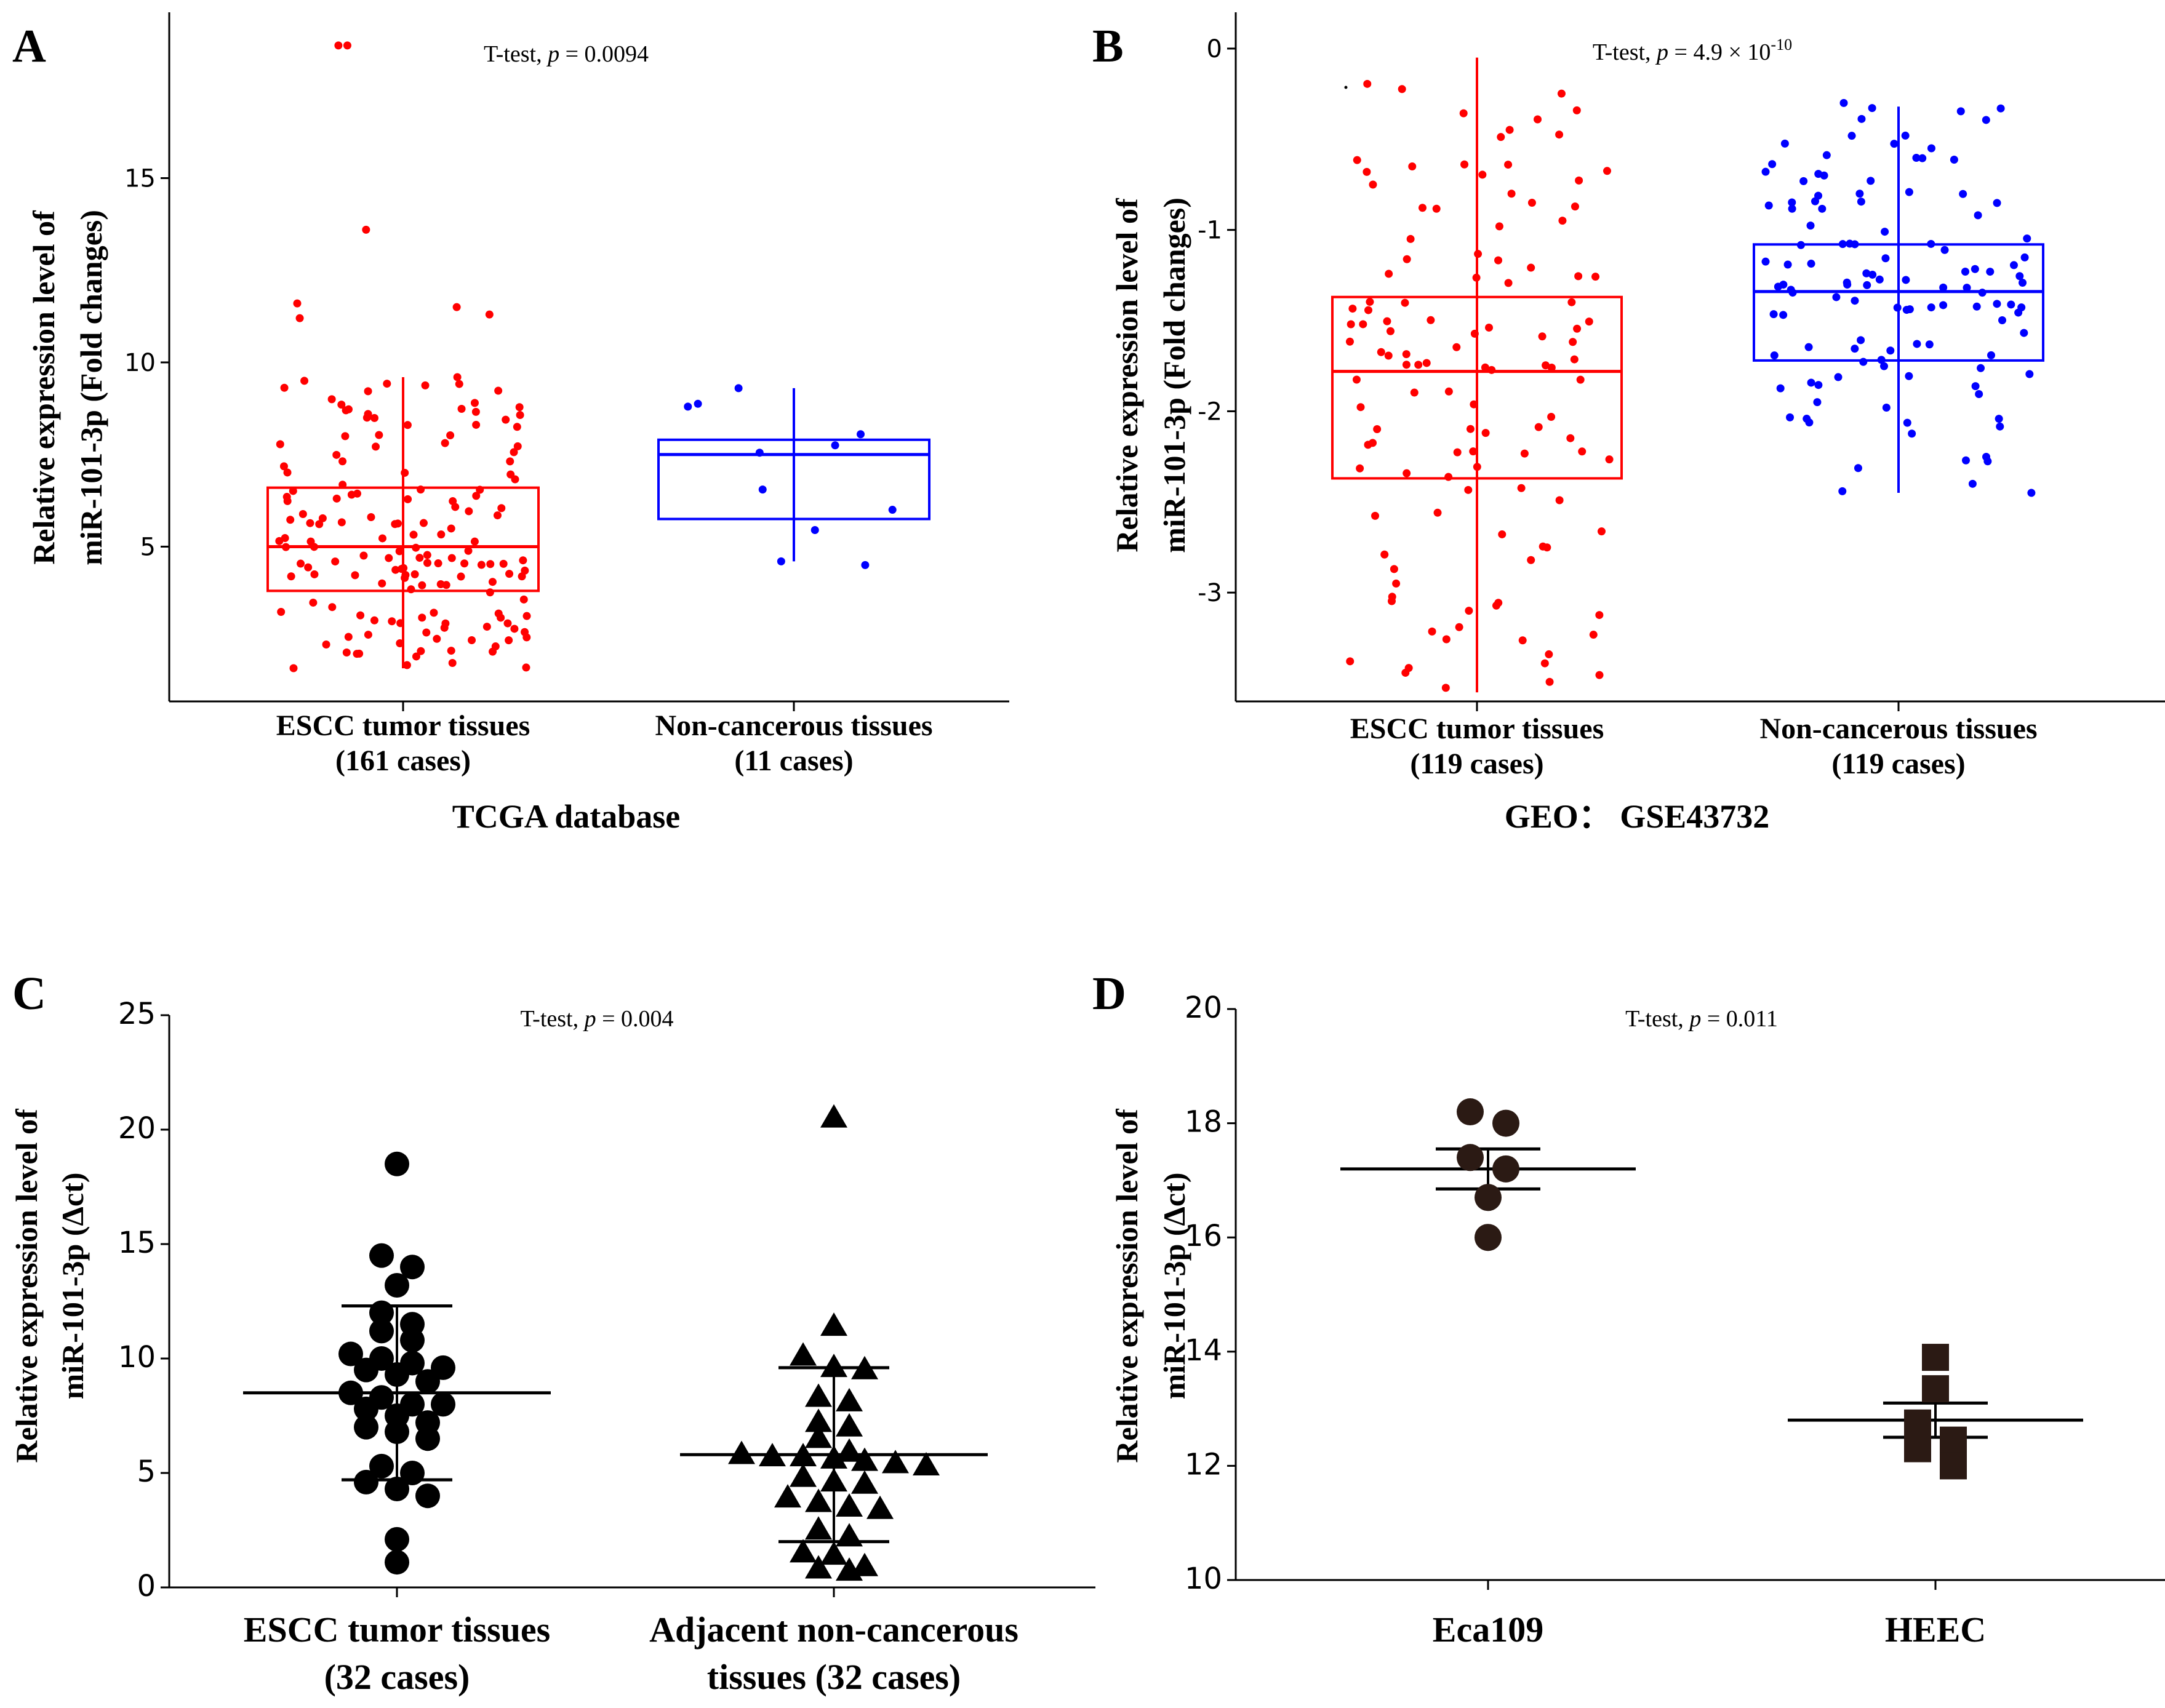 The width and height of the screenshot is (2165, 1708). I want to click on marks-a, so click(598, 356).